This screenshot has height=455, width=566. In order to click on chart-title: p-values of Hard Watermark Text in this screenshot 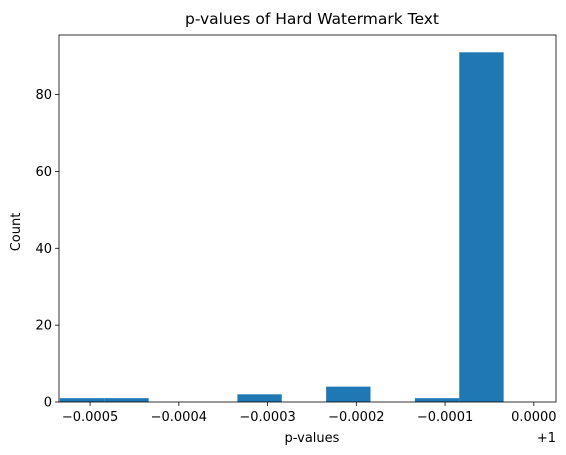, I will do `click(312, 19)`.